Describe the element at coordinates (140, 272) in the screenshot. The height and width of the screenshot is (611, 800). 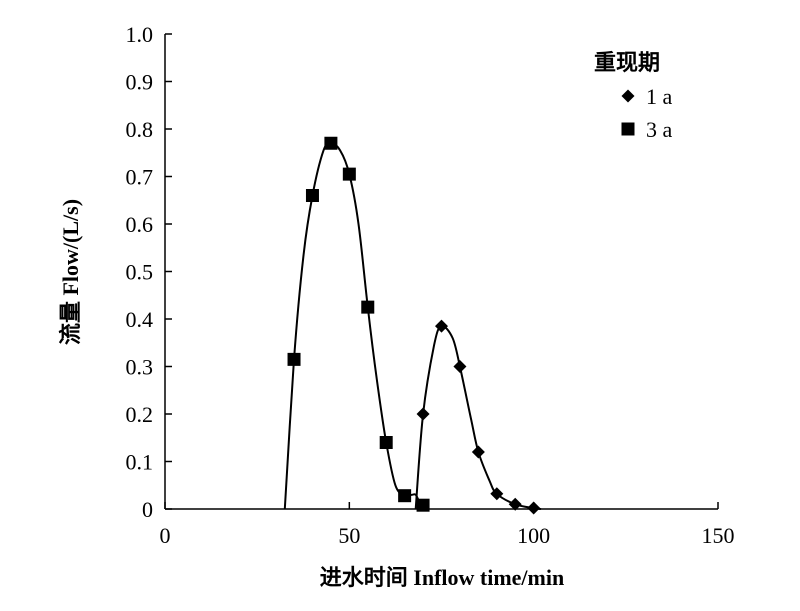
I see `y-tick-label: 0.5` at that location.